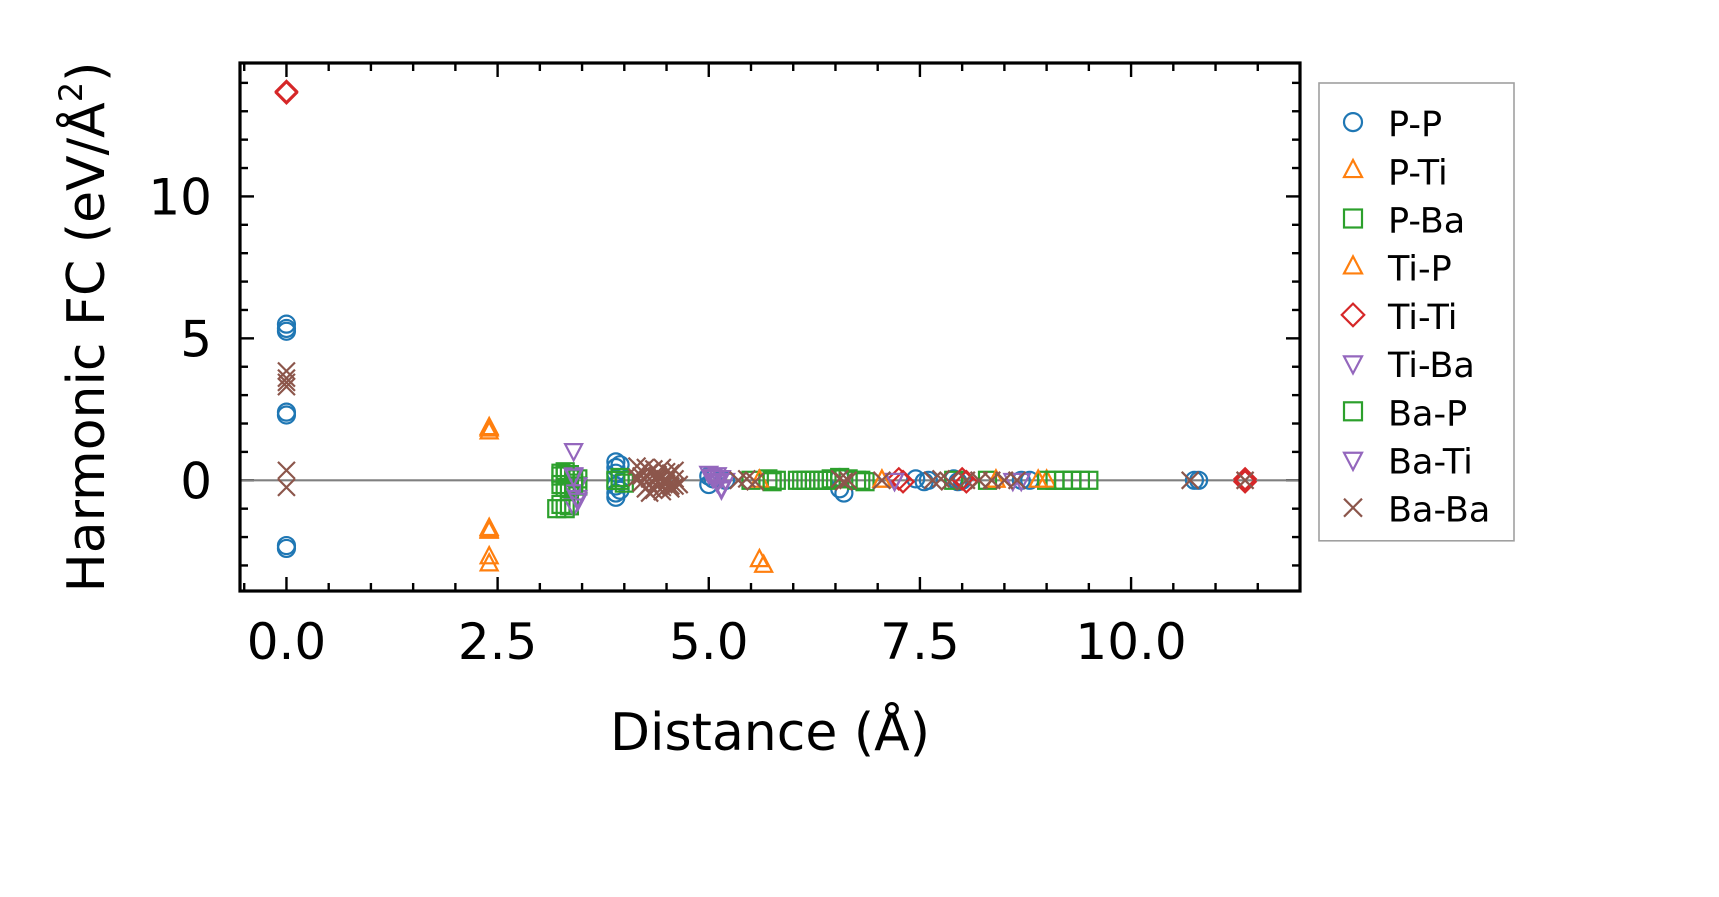 The height and width of the screenshot is (897, 1719). Describe the element at coordinates (1430, 463) in the screenshot. I see `legend-entry-label: Ba-Ti` at that location.